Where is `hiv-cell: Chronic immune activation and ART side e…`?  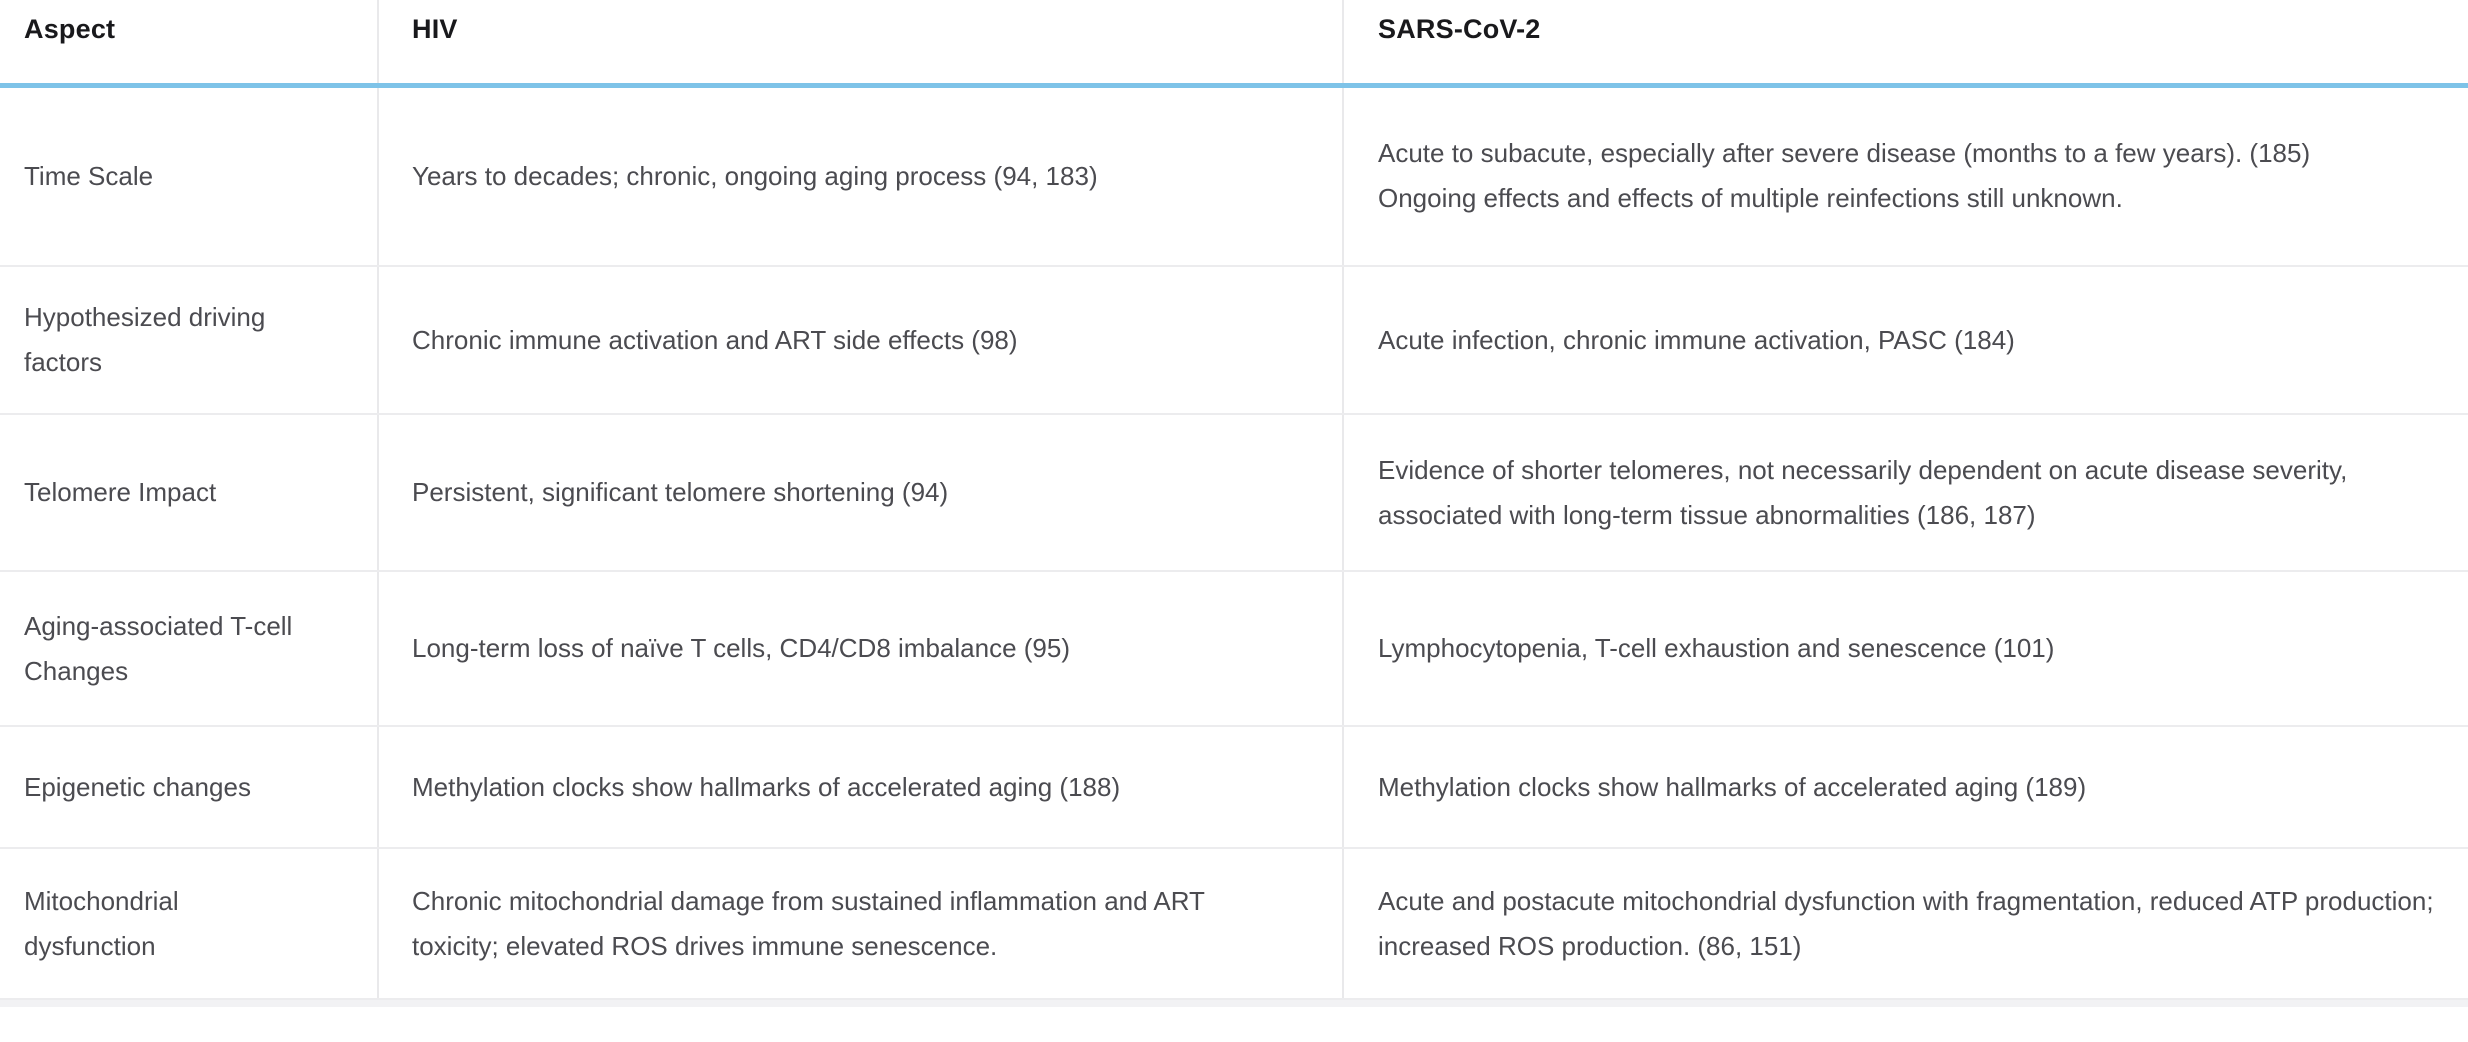
hiv-cell: Chronic immune activation and ART side e… is located at coordinates (861, 340).